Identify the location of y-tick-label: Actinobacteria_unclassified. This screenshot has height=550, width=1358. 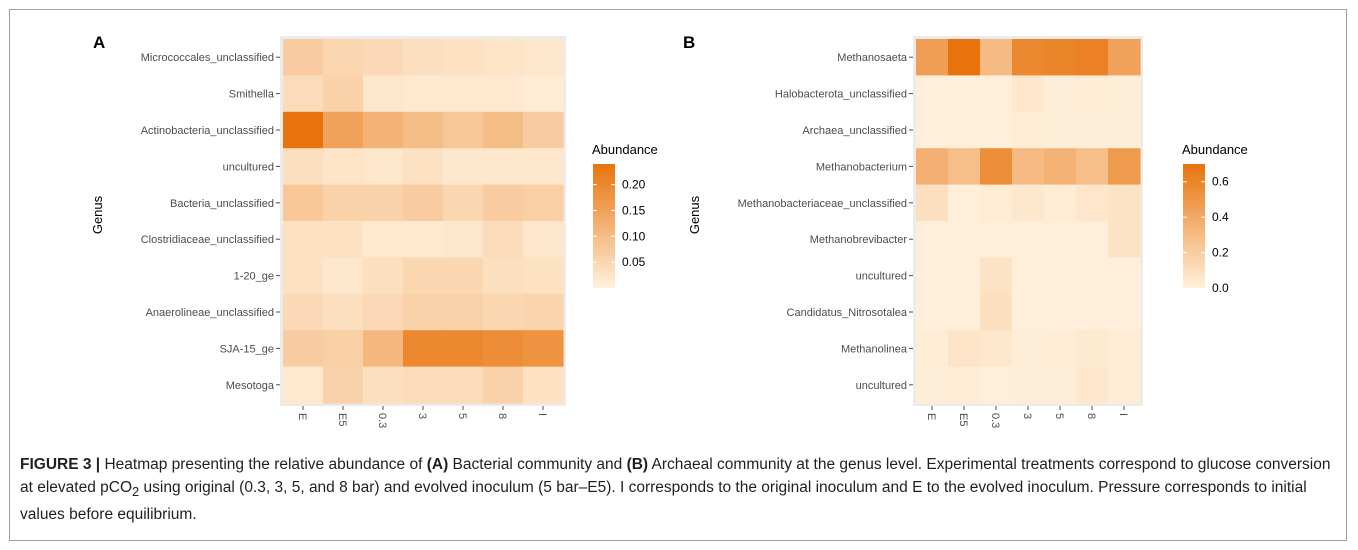
(207, 131).